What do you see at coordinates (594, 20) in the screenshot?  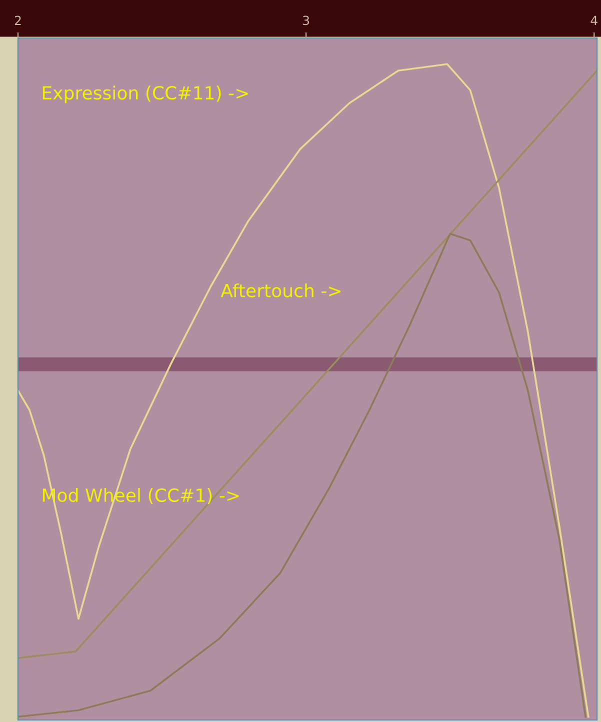 I see `x-tick-label: 4` at bounding box center [594, 20].